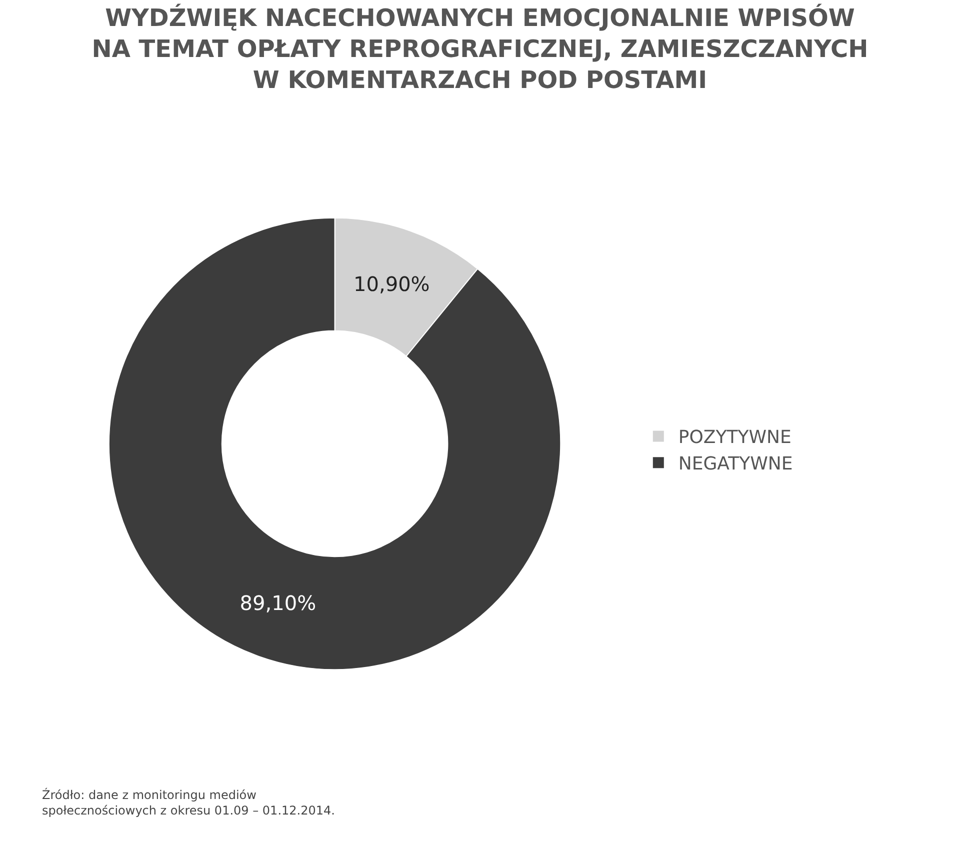 The image size is (960, 859). What do you see at coordinates (735, 464) in the screenshot?
I see `legend-label: NEGATYWNE` at bounding box center [735, 464].